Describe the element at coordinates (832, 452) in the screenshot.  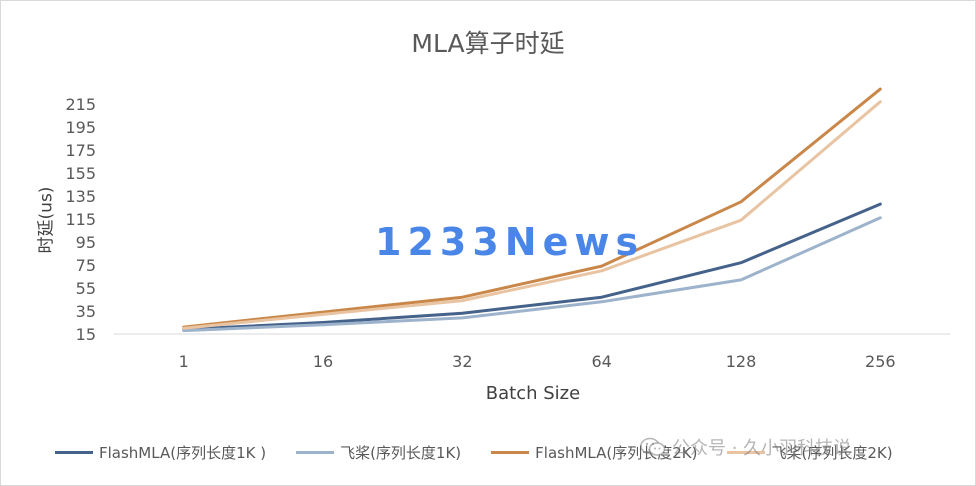
I see `legend-label: 飞桨(序列长度2K)` at that location.